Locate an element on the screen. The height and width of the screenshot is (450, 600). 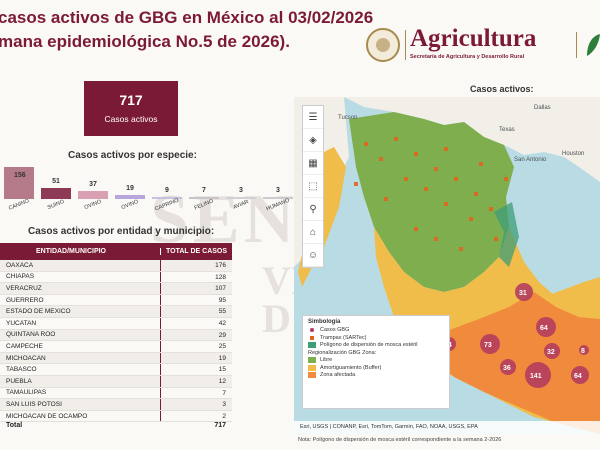
entity-name: TAMAULIPAS is located at coordinates (26, 393).